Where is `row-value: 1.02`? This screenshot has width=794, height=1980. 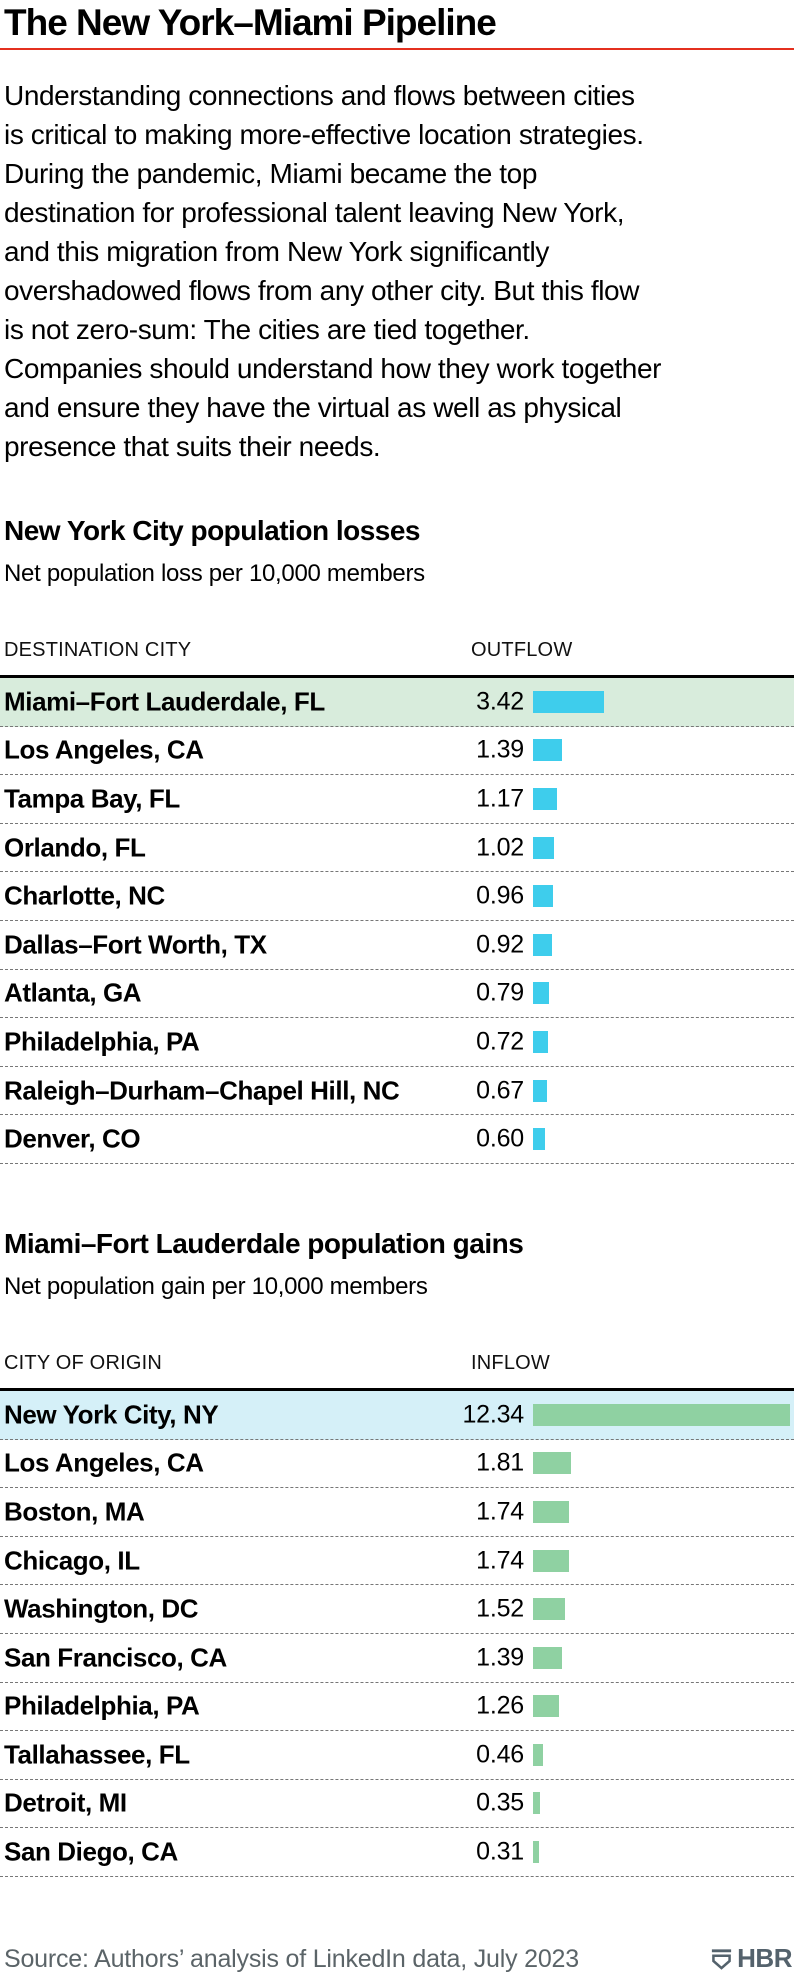 row-value: 1.02 is located at coordinates (500, 847).